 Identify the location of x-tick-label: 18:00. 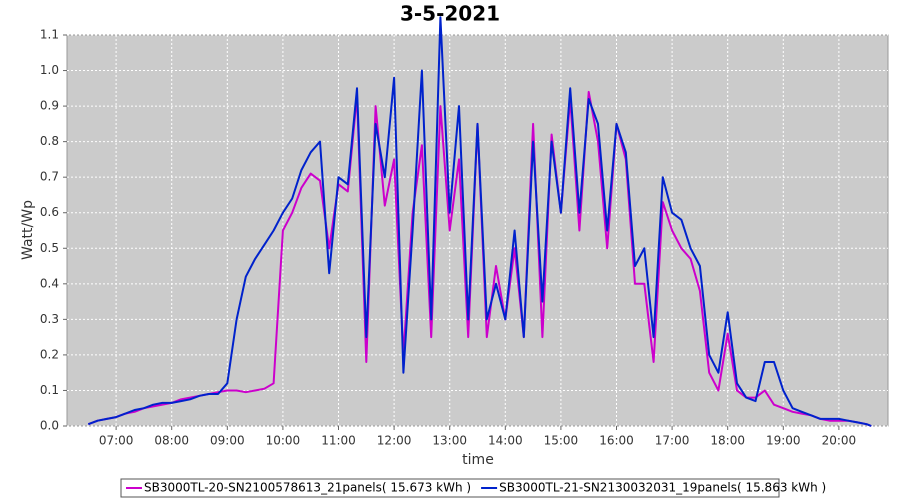
(727, 441).